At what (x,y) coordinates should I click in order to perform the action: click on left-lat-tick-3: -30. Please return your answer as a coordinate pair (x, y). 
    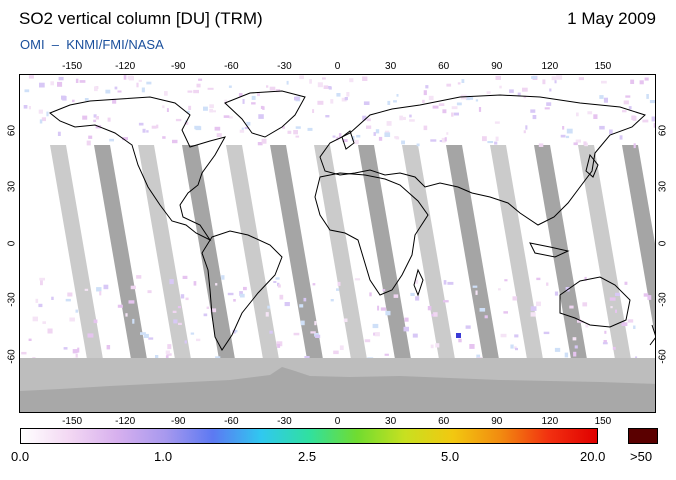
    Looking at the image, I should click on (12, 299).